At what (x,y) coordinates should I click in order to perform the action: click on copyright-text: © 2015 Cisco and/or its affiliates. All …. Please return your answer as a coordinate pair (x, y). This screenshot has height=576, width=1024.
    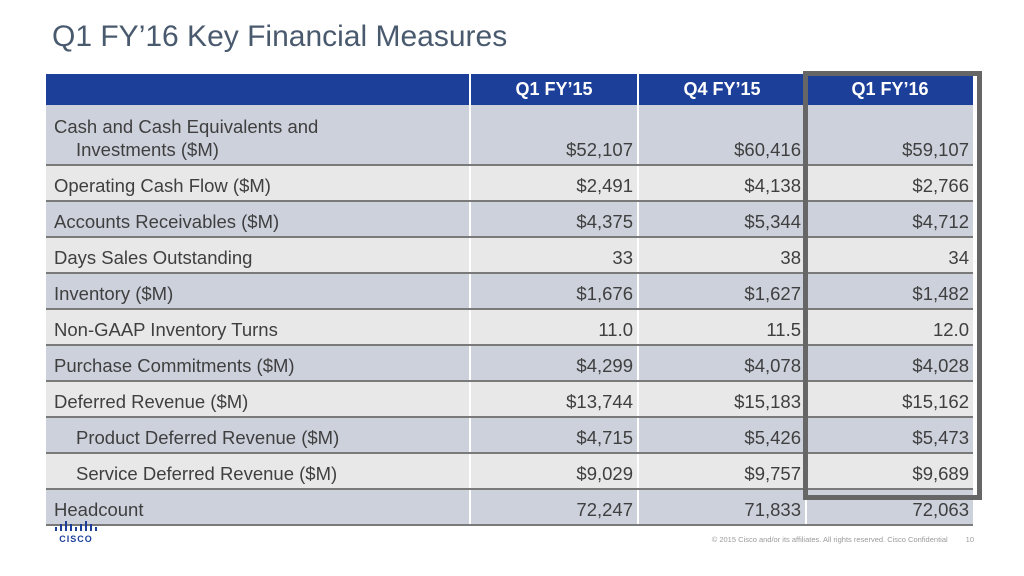
    Looking at the image, I should click on (829, 539).